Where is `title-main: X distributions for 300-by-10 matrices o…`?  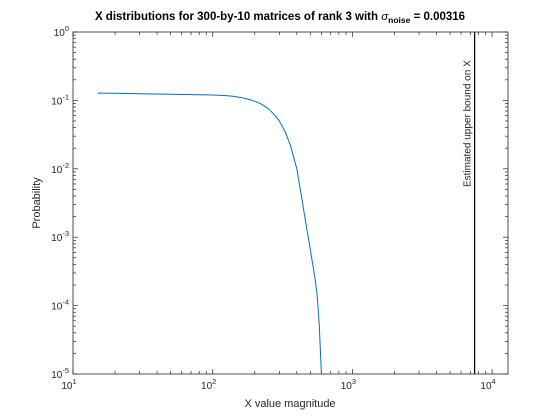 title-main: X distributions for 300-by-10 matrices o… is located at coordinates (238, 17).